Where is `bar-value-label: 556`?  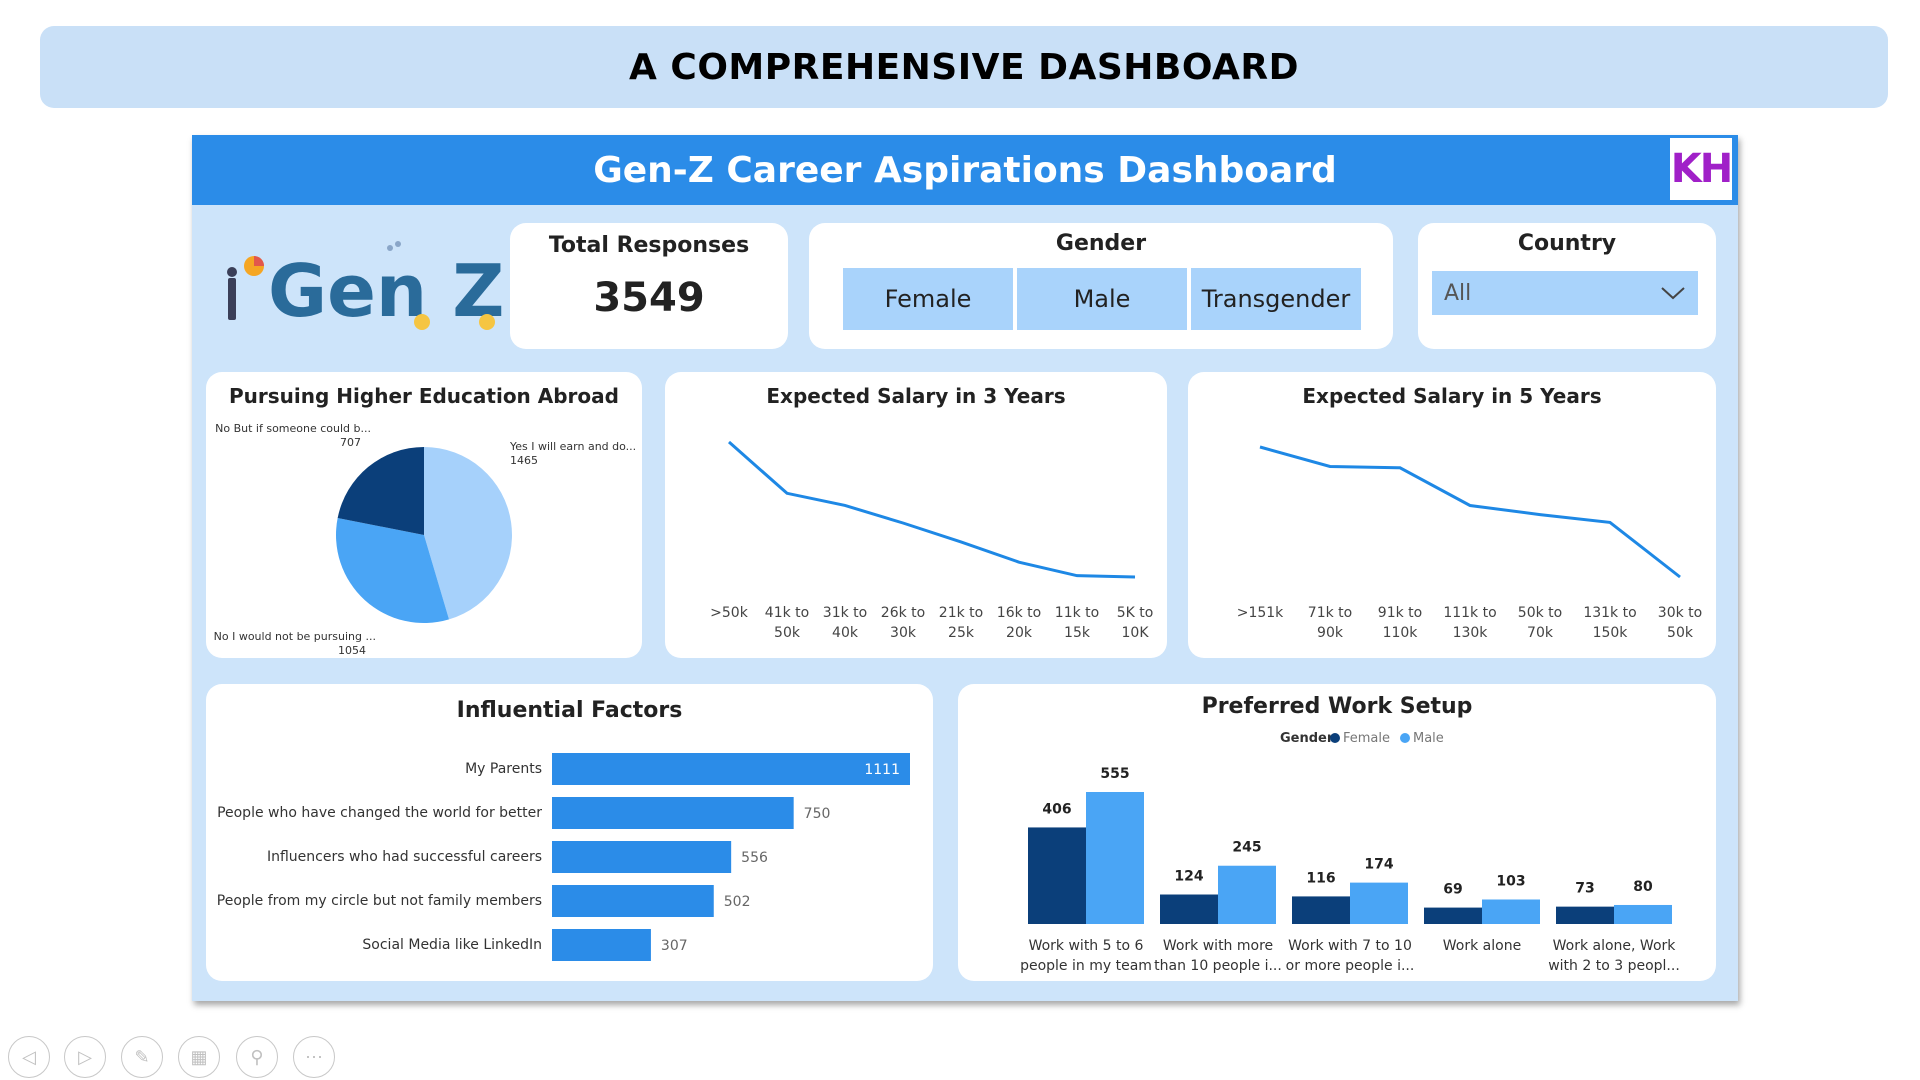
bar-value-label: 556 is located at coordinates (754, 858).